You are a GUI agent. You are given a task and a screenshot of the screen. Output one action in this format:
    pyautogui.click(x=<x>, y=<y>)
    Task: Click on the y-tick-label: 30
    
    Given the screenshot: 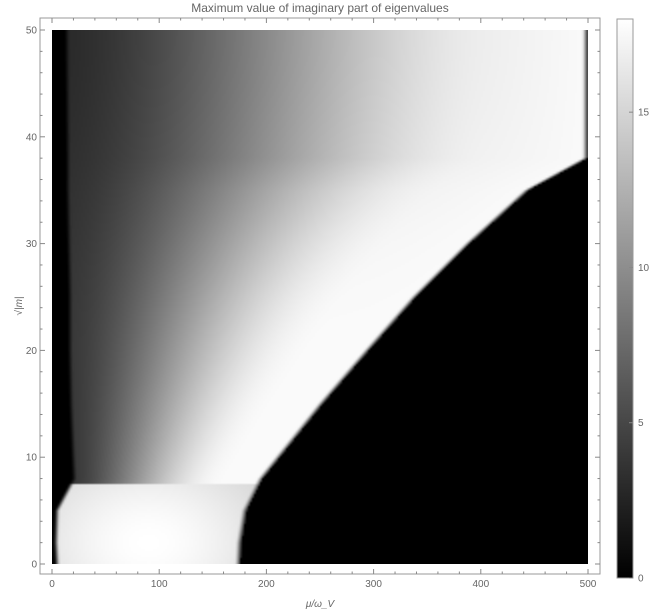 What is the action you would take?
    pyautogui.click(x=32, y=244)
    